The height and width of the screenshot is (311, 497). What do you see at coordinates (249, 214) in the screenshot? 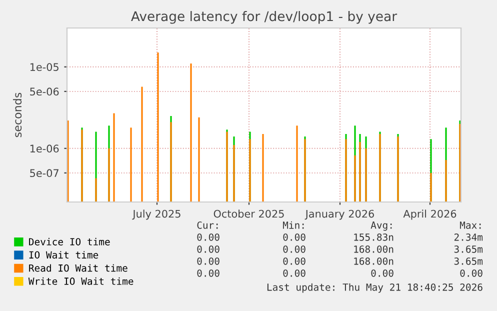
I see `x-tick-label: October 2025` at bounding box center [249, 214].